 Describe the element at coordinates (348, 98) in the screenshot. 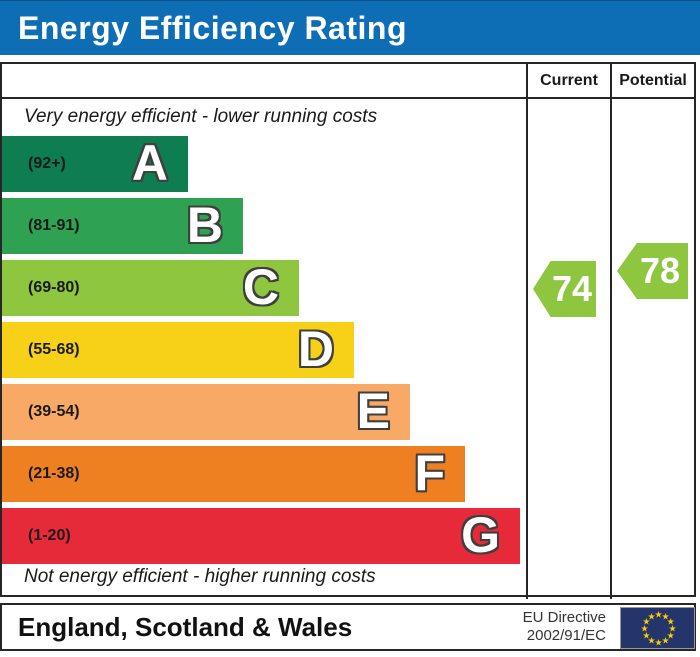

I see `header-divider` at that location.